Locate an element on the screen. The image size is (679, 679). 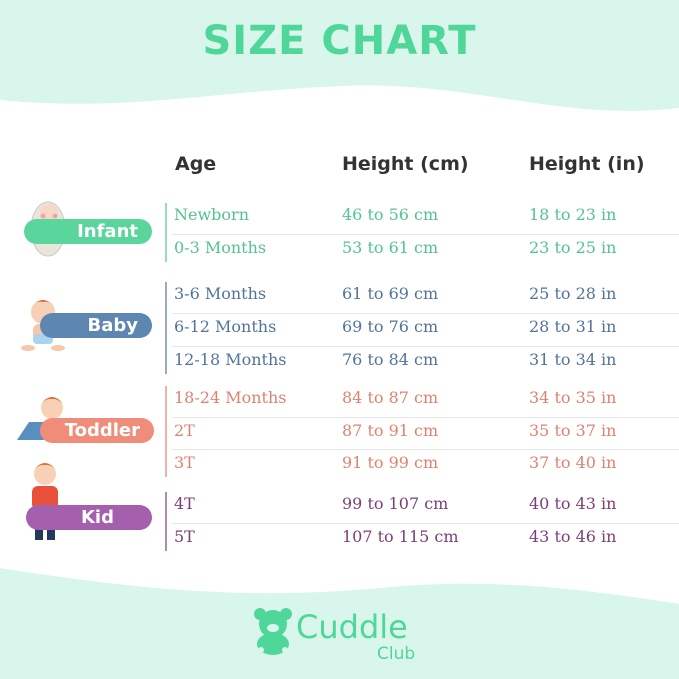
height-in-cell: 37 to 40 in is located at coordinates (573, 462).